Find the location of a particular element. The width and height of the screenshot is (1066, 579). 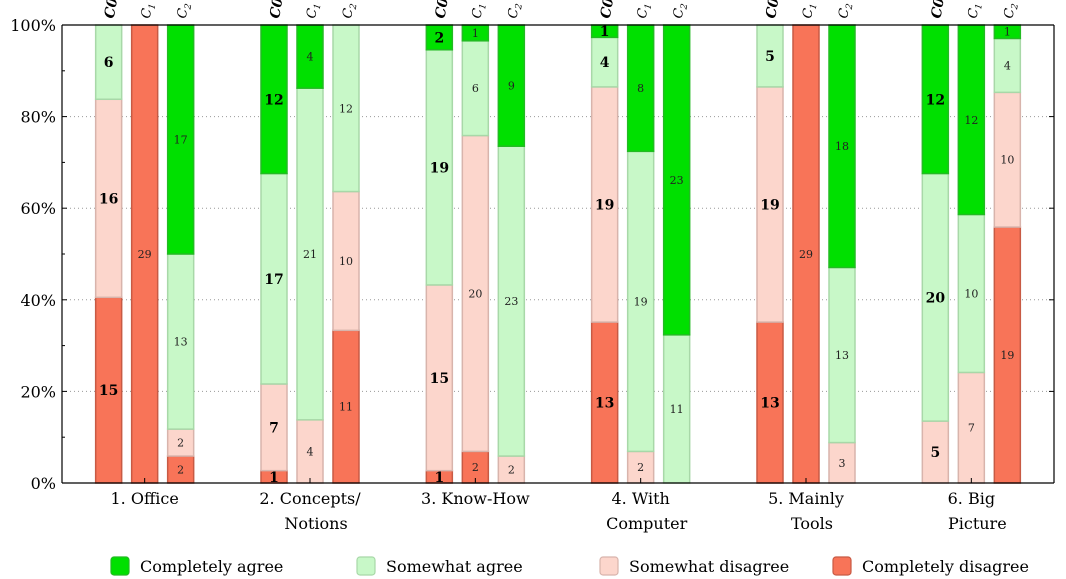

segment-value-label: 21 is located at coordinates (310, 254).